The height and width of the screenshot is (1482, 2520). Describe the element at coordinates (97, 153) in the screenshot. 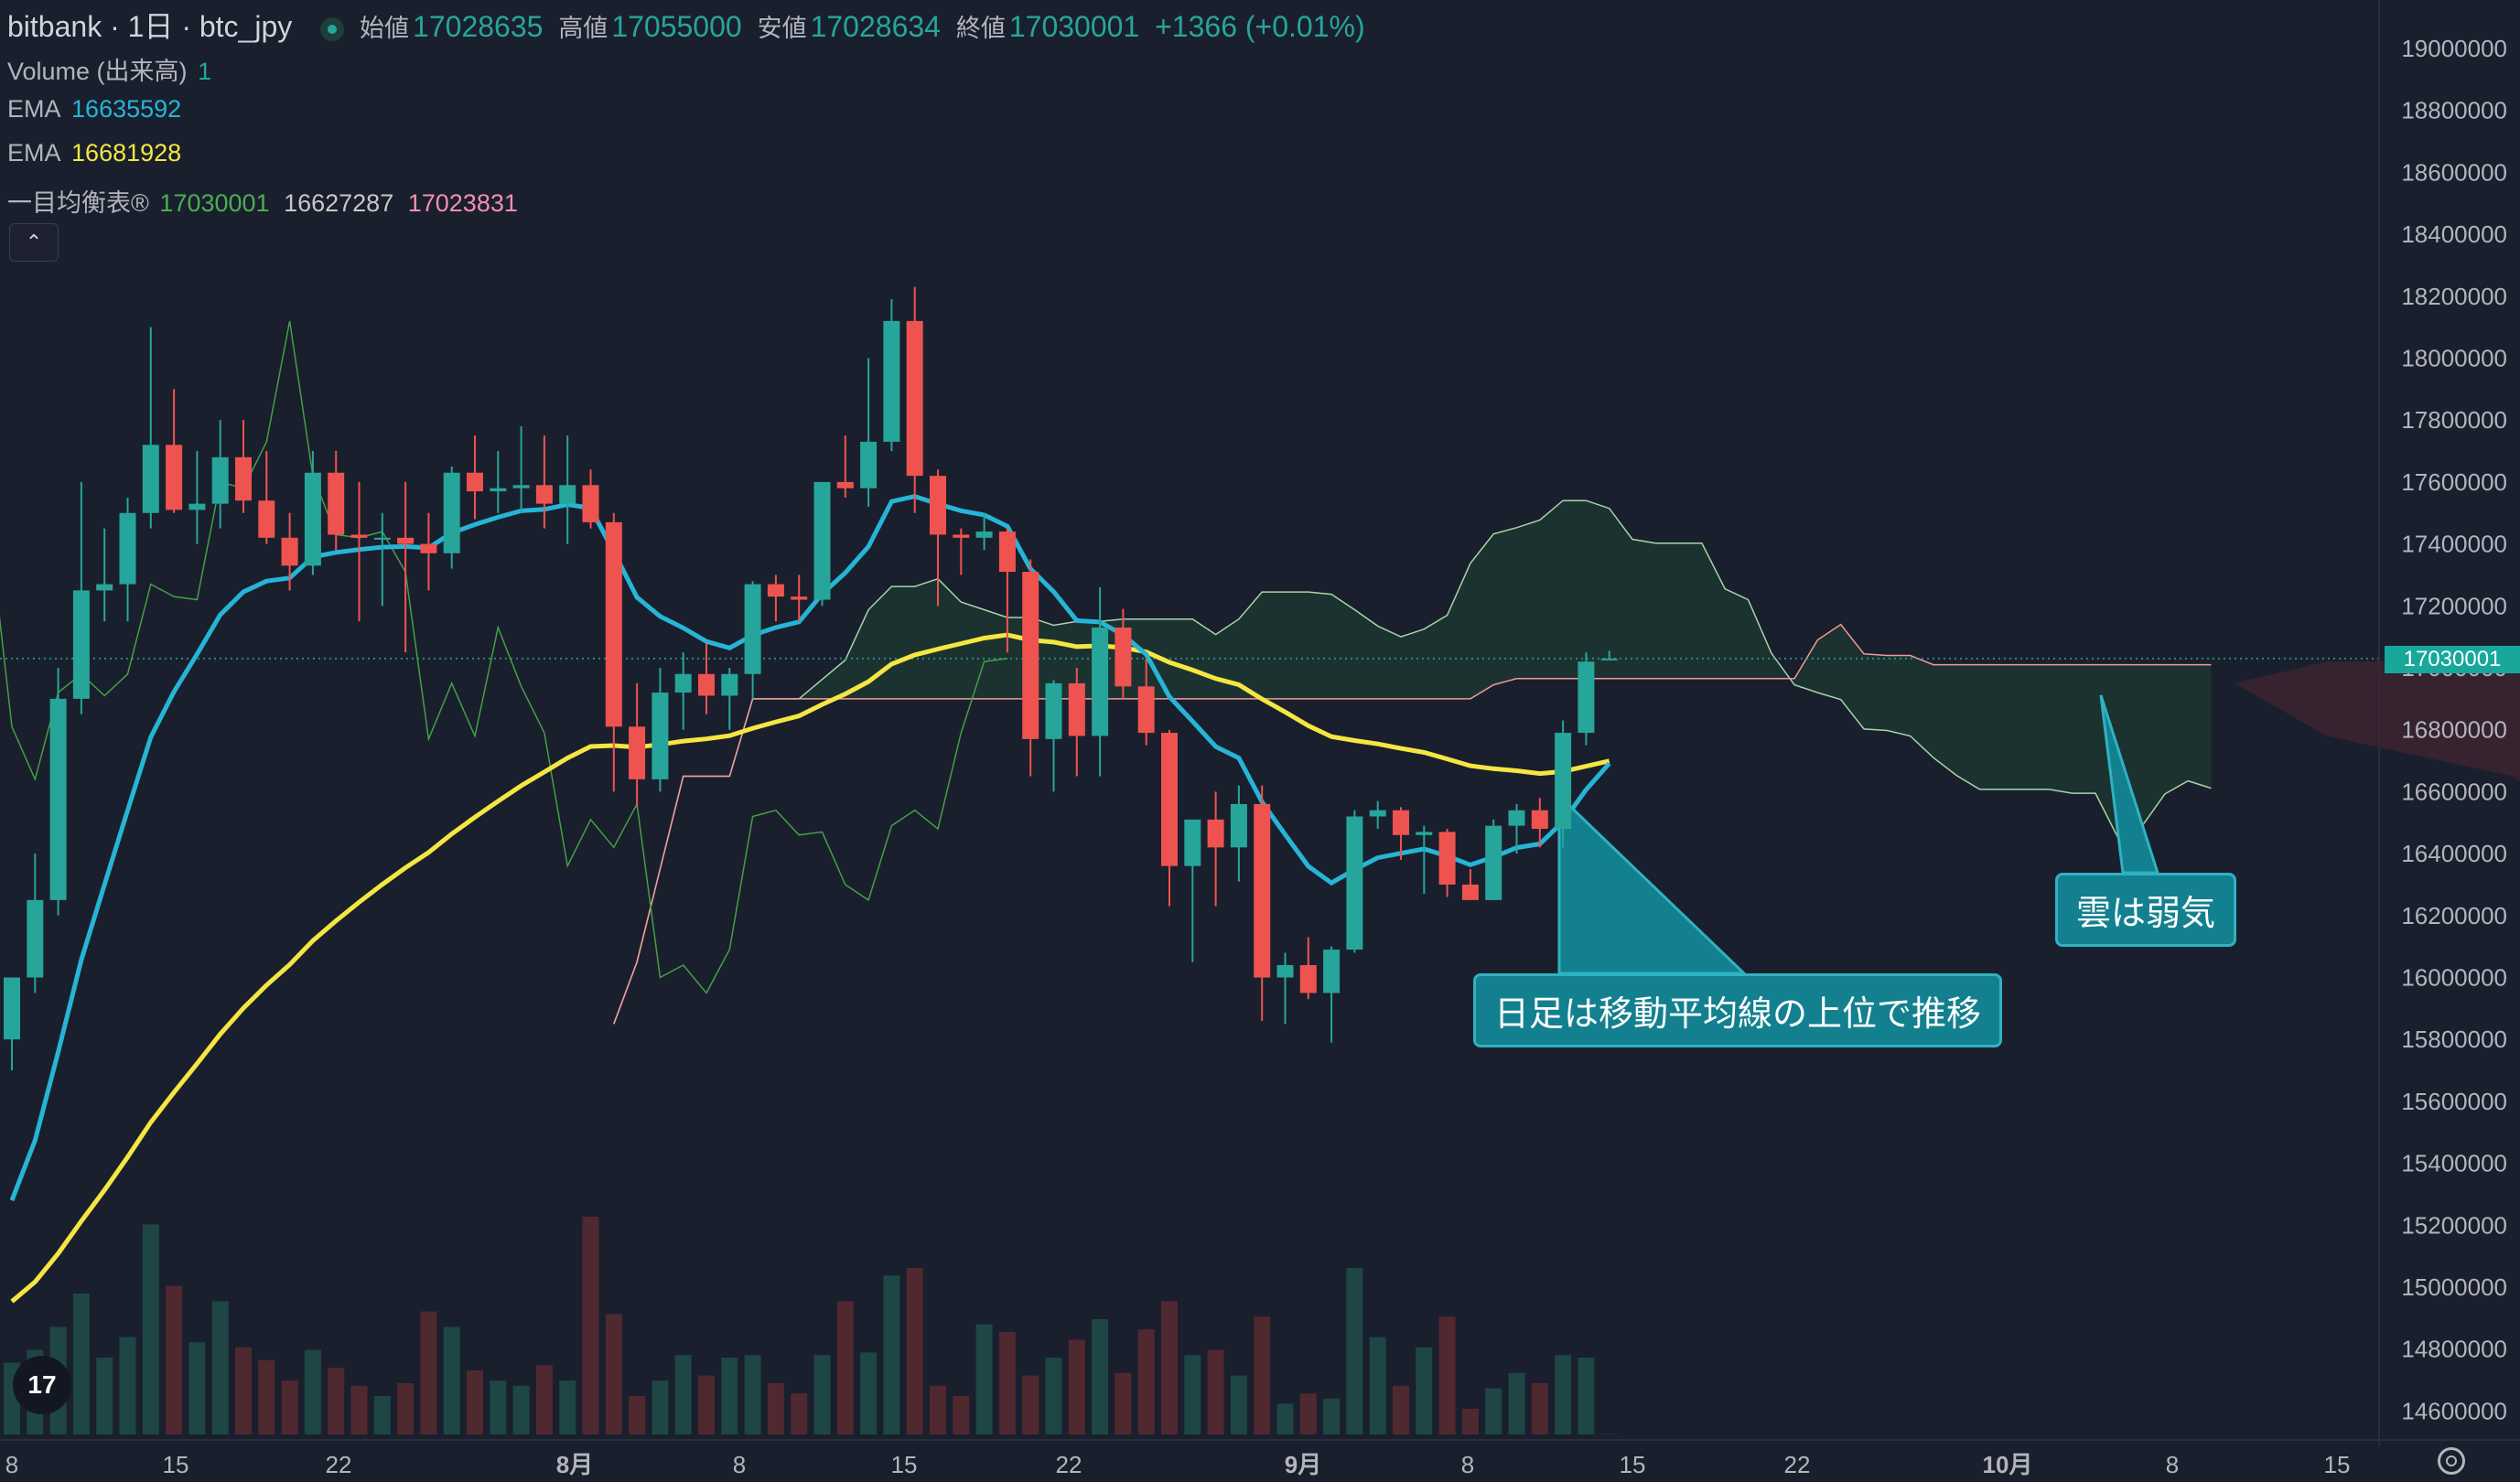

I see `ema2-legend: EMA 16681928` at that location.